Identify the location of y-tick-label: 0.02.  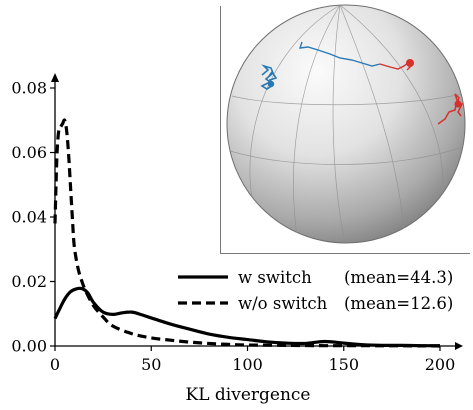
(29, 281).